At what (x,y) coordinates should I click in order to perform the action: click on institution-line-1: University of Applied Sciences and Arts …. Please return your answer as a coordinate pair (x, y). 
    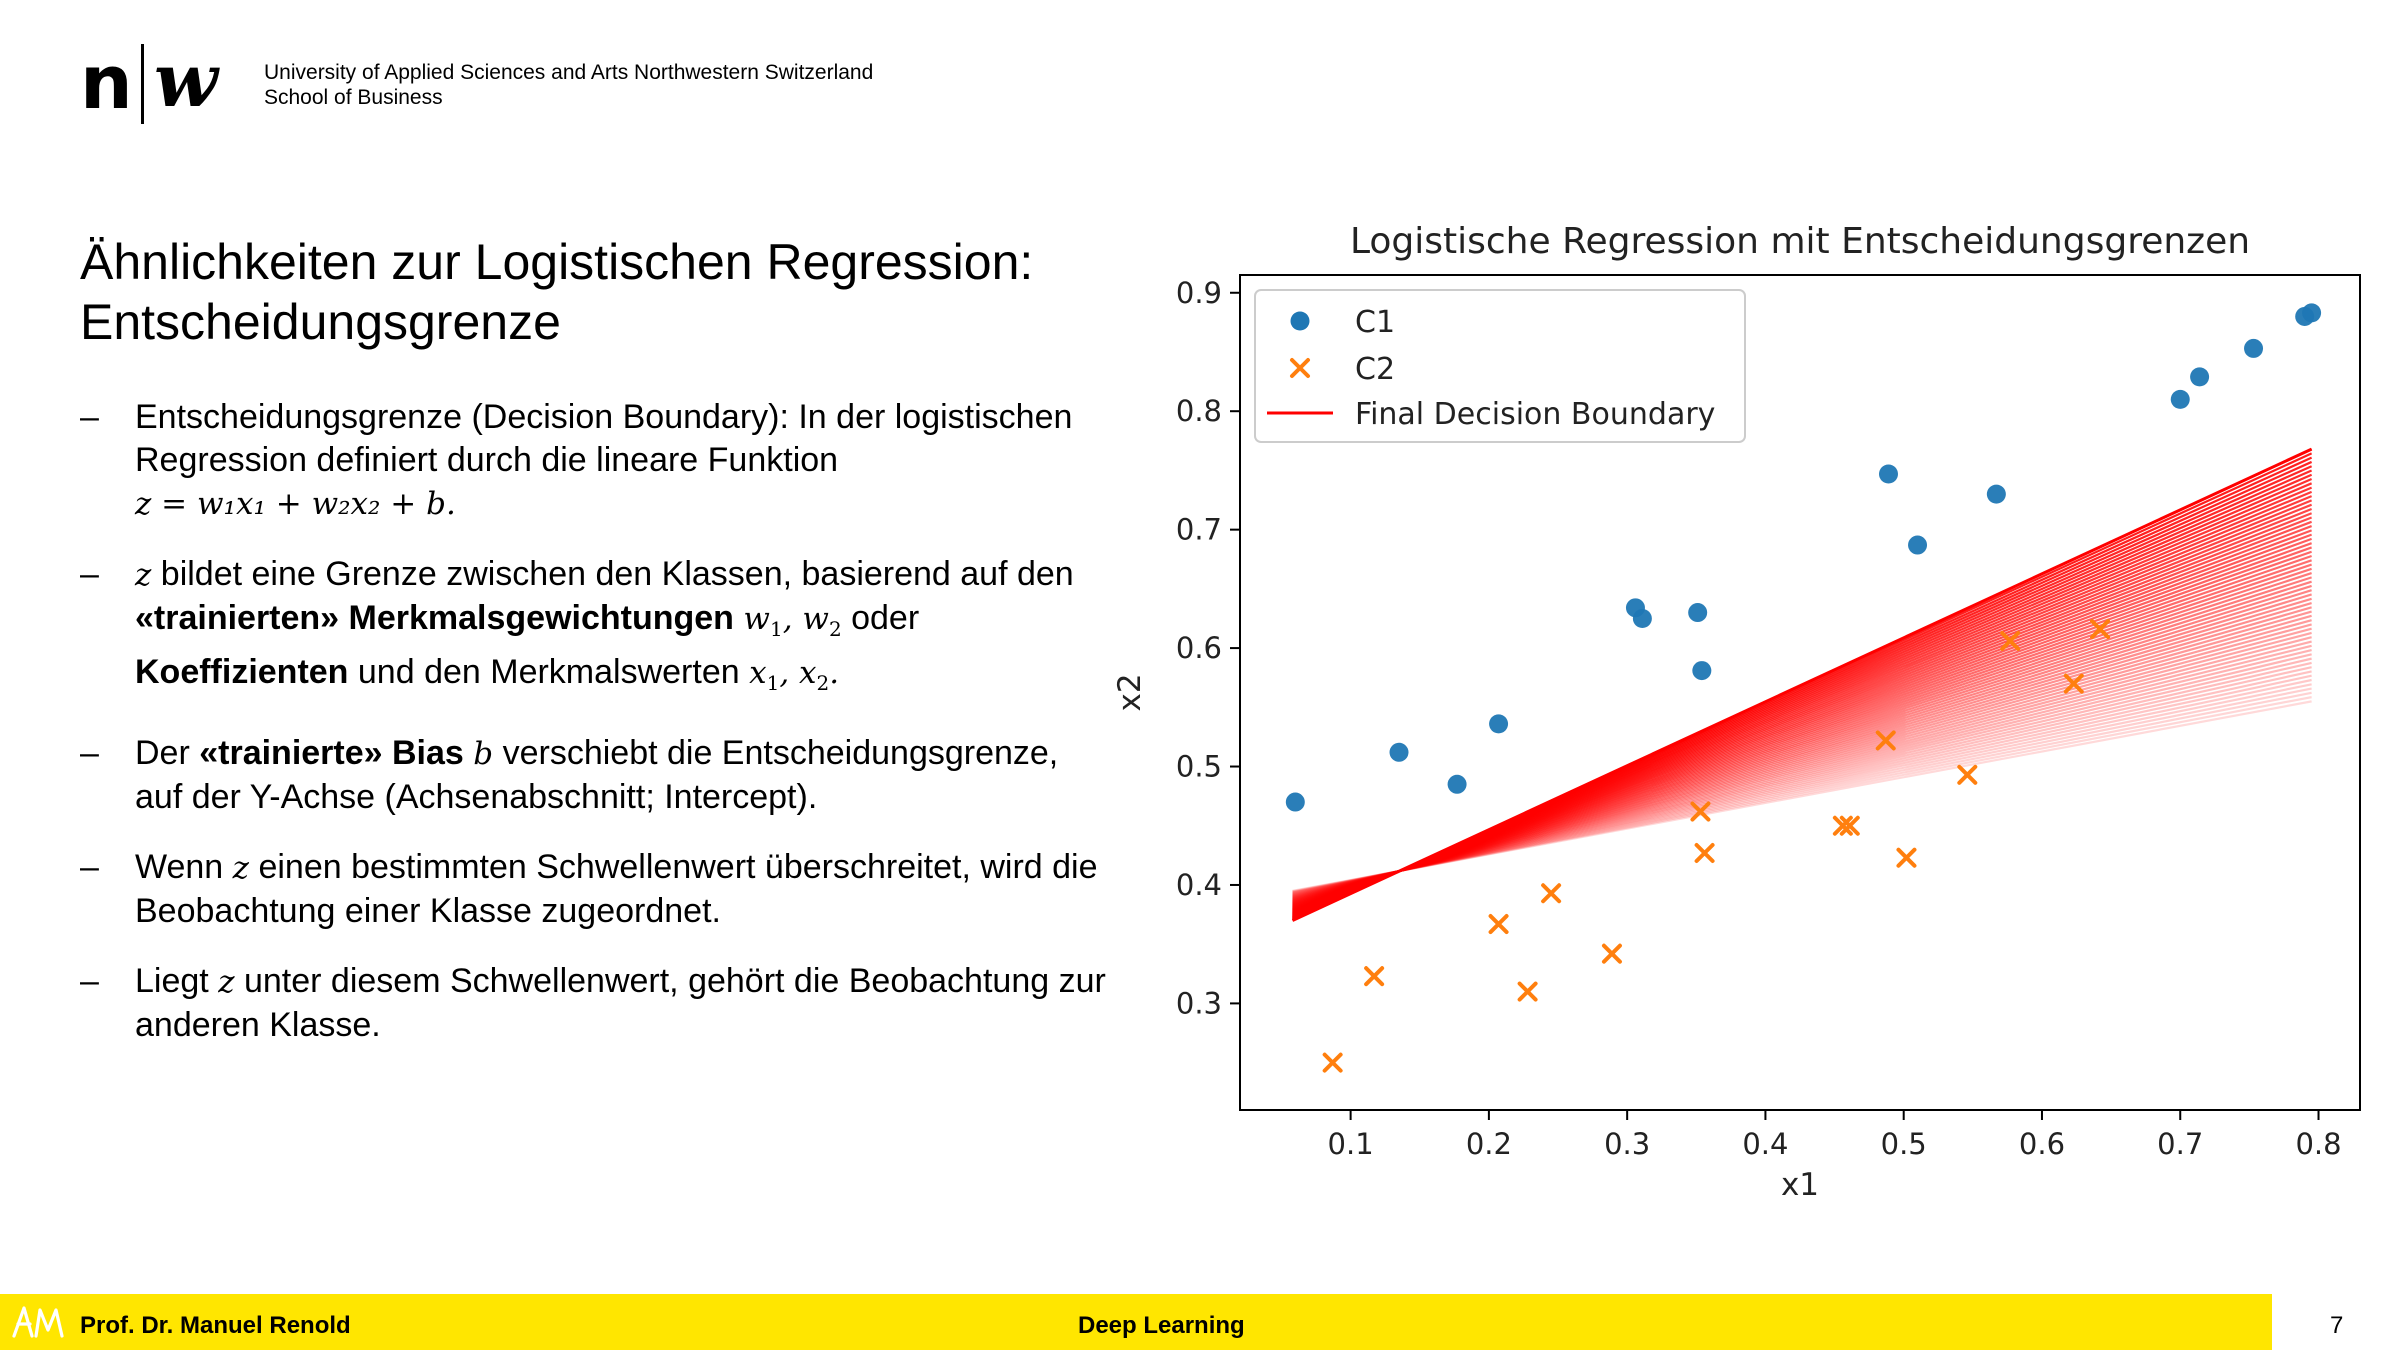
    Looking at the image, I should click on (569, 72).